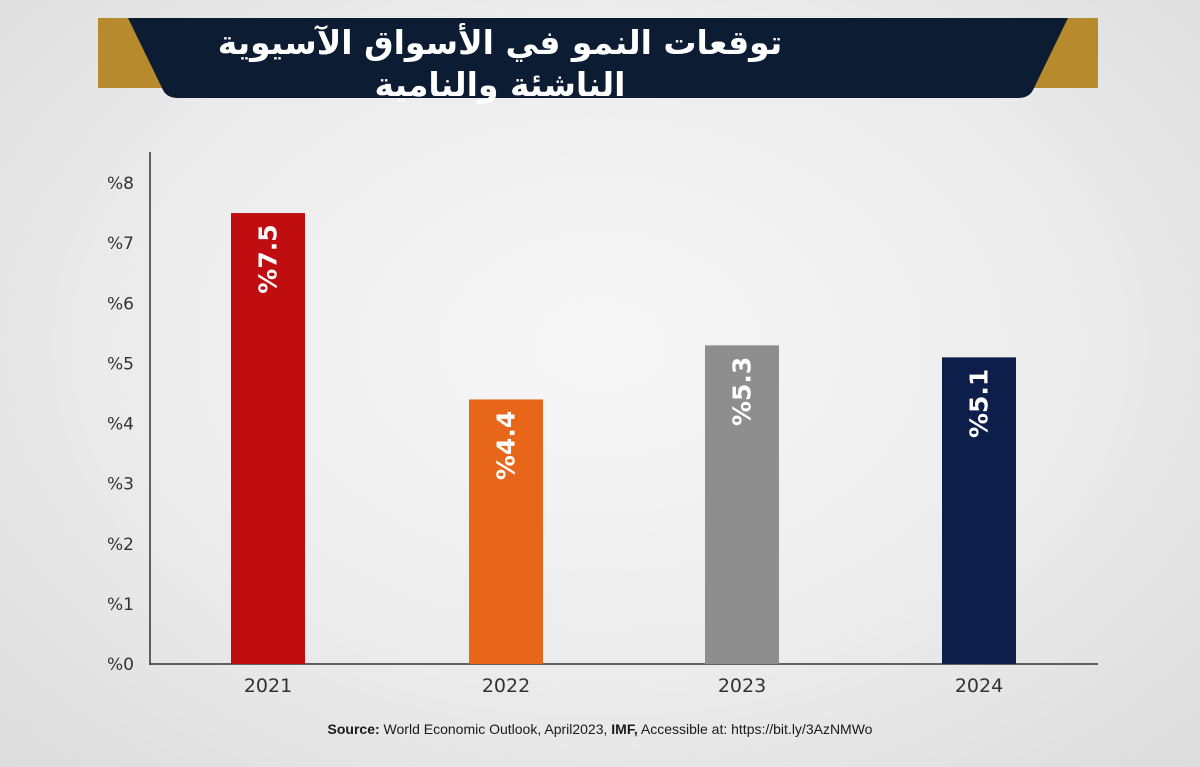 The height and width of the screenshot is (767, 1200). What do you see at coordinates (268, 438) in the screenshot?
I see `bar-2021` at bounding box center [268, 438].